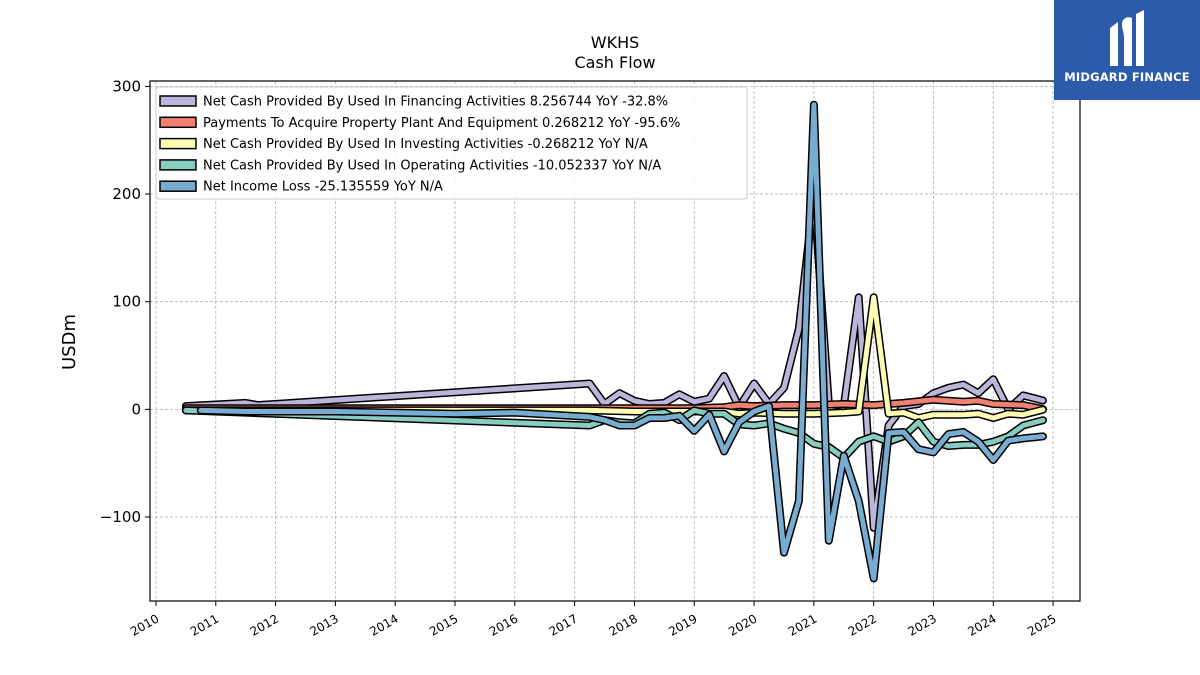 This screenshot has width=1200, height=675. What do you see at coordinates (69, 342) in the screenshot?
I see `y-axis-label: USDm` at bounding box center [69, 342].